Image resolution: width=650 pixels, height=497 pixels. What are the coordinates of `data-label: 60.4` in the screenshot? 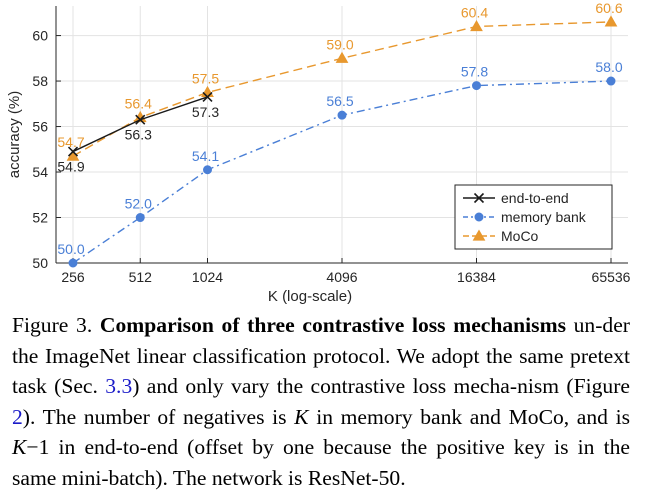 It's located at (474, 12).